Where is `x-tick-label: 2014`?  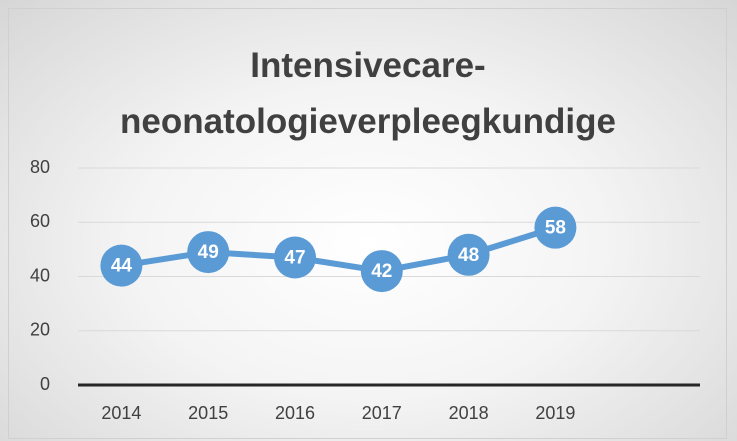 x-tick-label: 2014 is located at coordinates (121, 413).